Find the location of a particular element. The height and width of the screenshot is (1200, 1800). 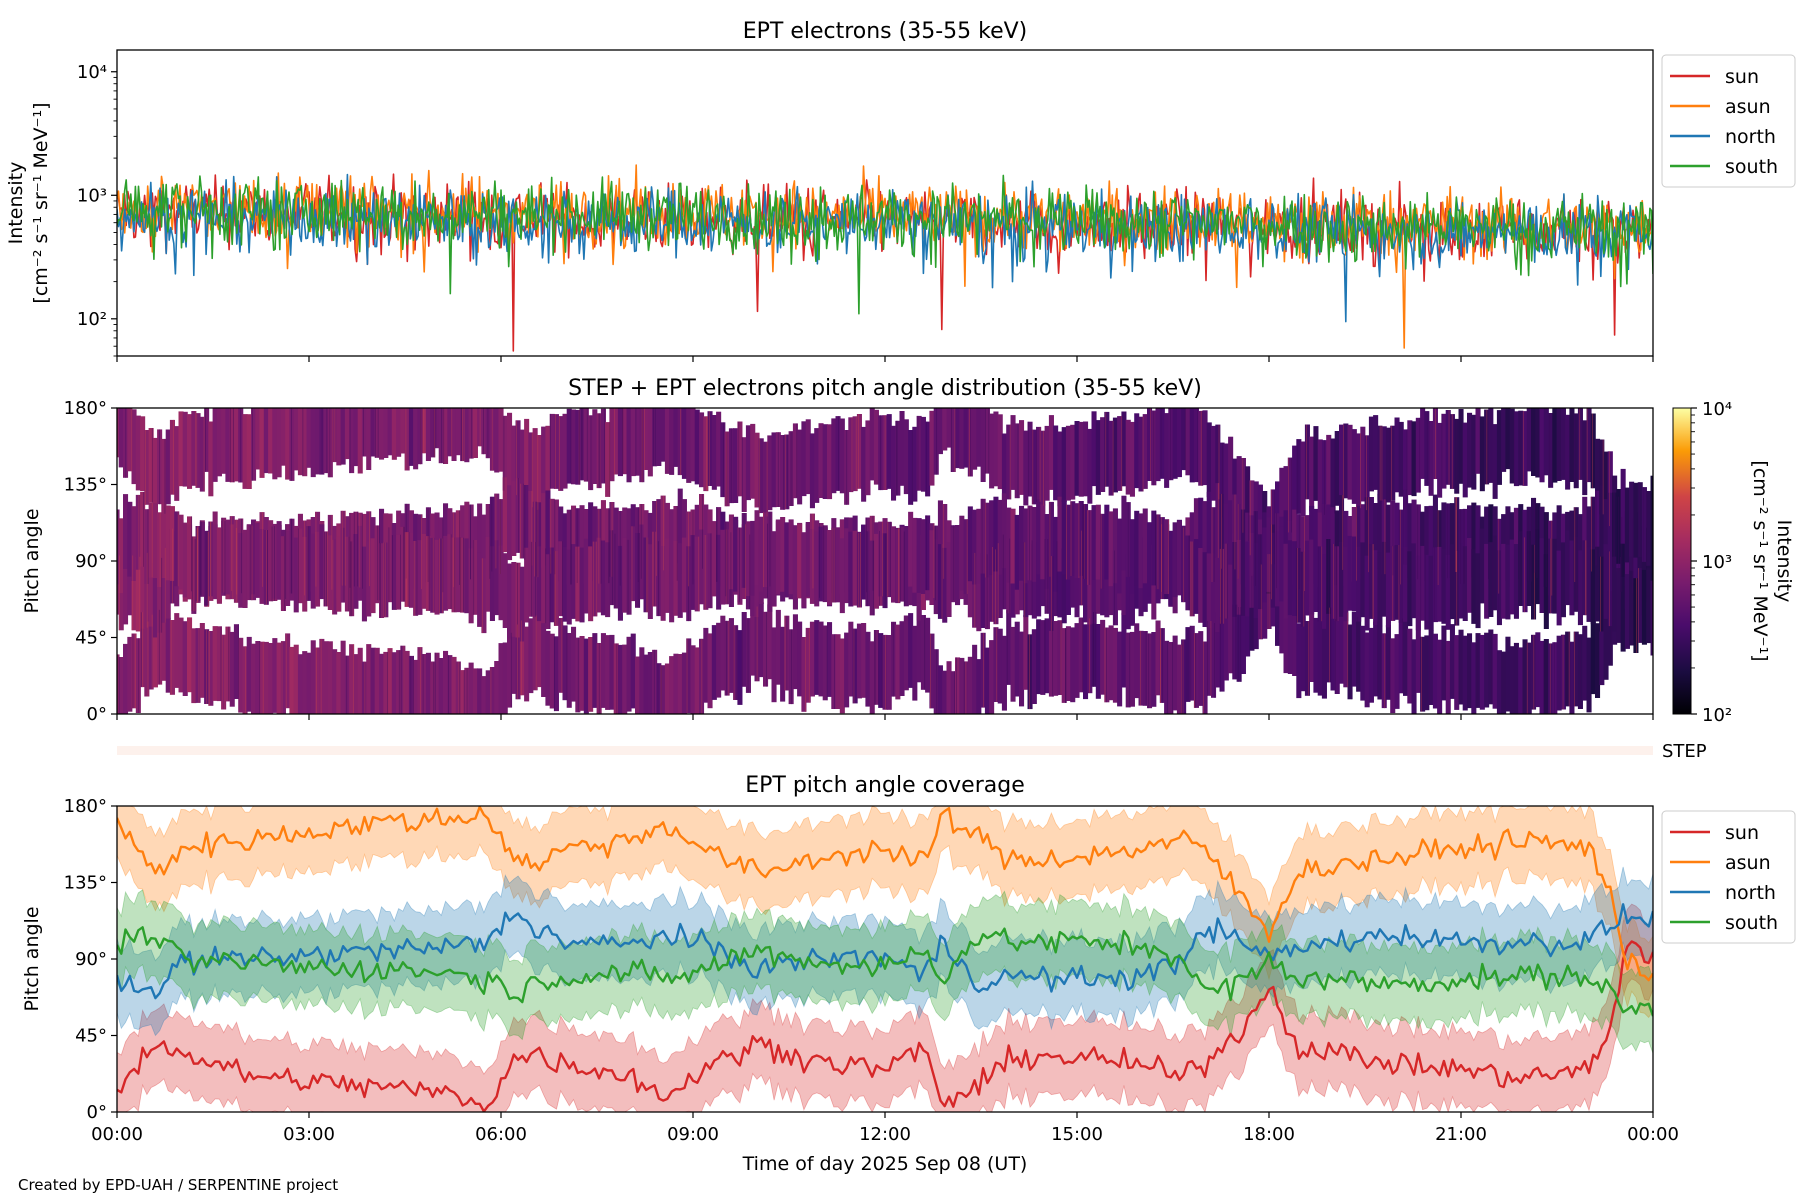

panel4-legend-label-south: south is located at coordinates (1751, 923).